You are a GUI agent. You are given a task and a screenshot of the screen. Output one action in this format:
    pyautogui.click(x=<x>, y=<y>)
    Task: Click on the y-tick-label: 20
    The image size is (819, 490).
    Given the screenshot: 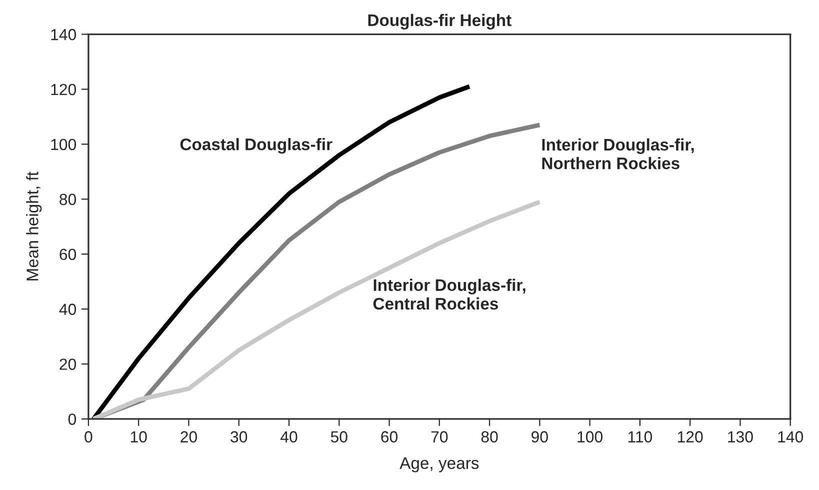 What is the action you would take?
    pyautogui.click(x=68, y=364)
    